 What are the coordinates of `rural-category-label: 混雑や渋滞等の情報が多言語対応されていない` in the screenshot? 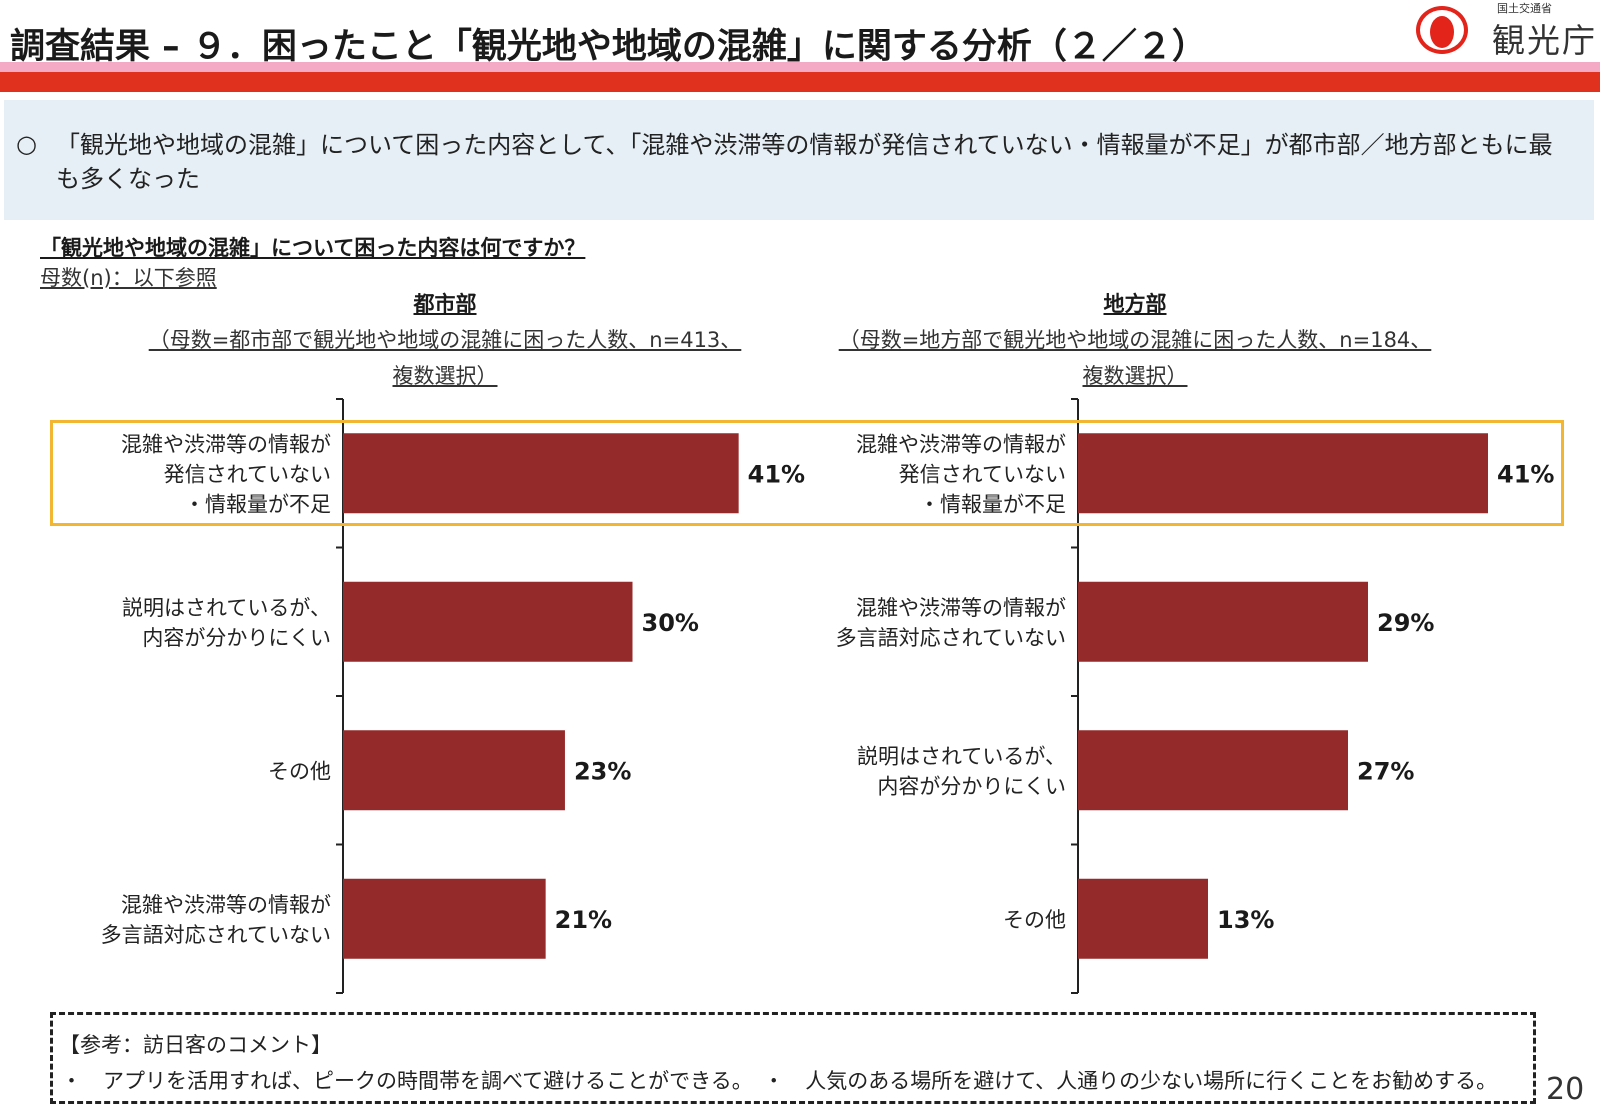 It's located at (951, 623).